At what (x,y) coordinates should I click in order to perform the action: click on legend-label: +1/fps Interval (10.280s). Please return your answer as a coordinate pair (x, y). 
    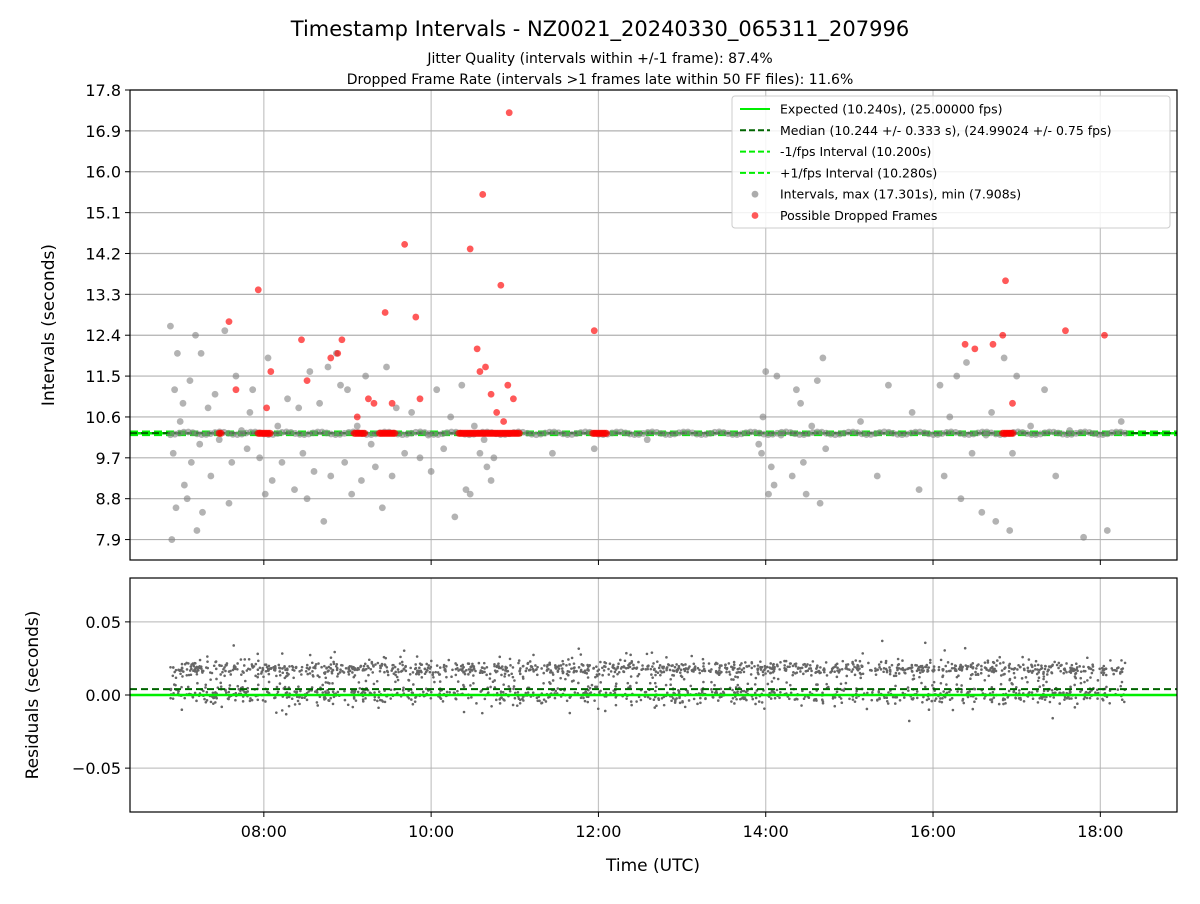
    Looking at the image, I should click on (858, 172).